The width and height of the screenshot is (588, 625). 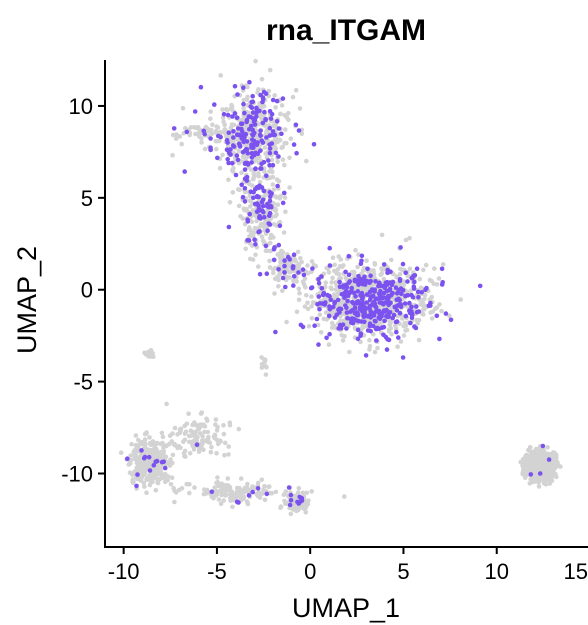 What do you see at coordinates (346, 608) in the screenshot?
I see `x-axis-title: UMAP_1` at bounding box center [346, 608].